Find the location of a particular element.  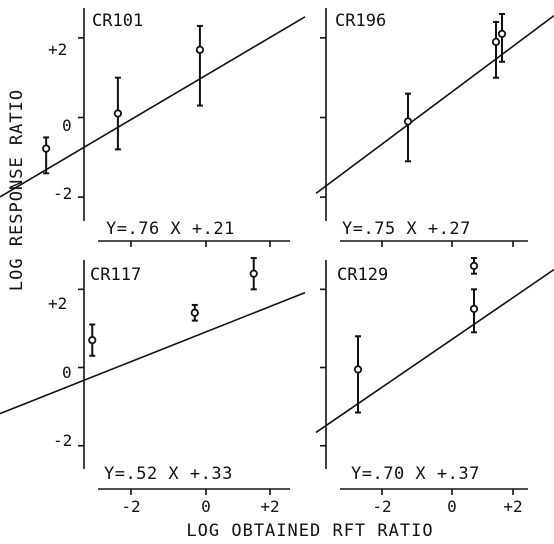

equation-cr117: Y=.52 X +.33 is located at coordinates (168, 474).